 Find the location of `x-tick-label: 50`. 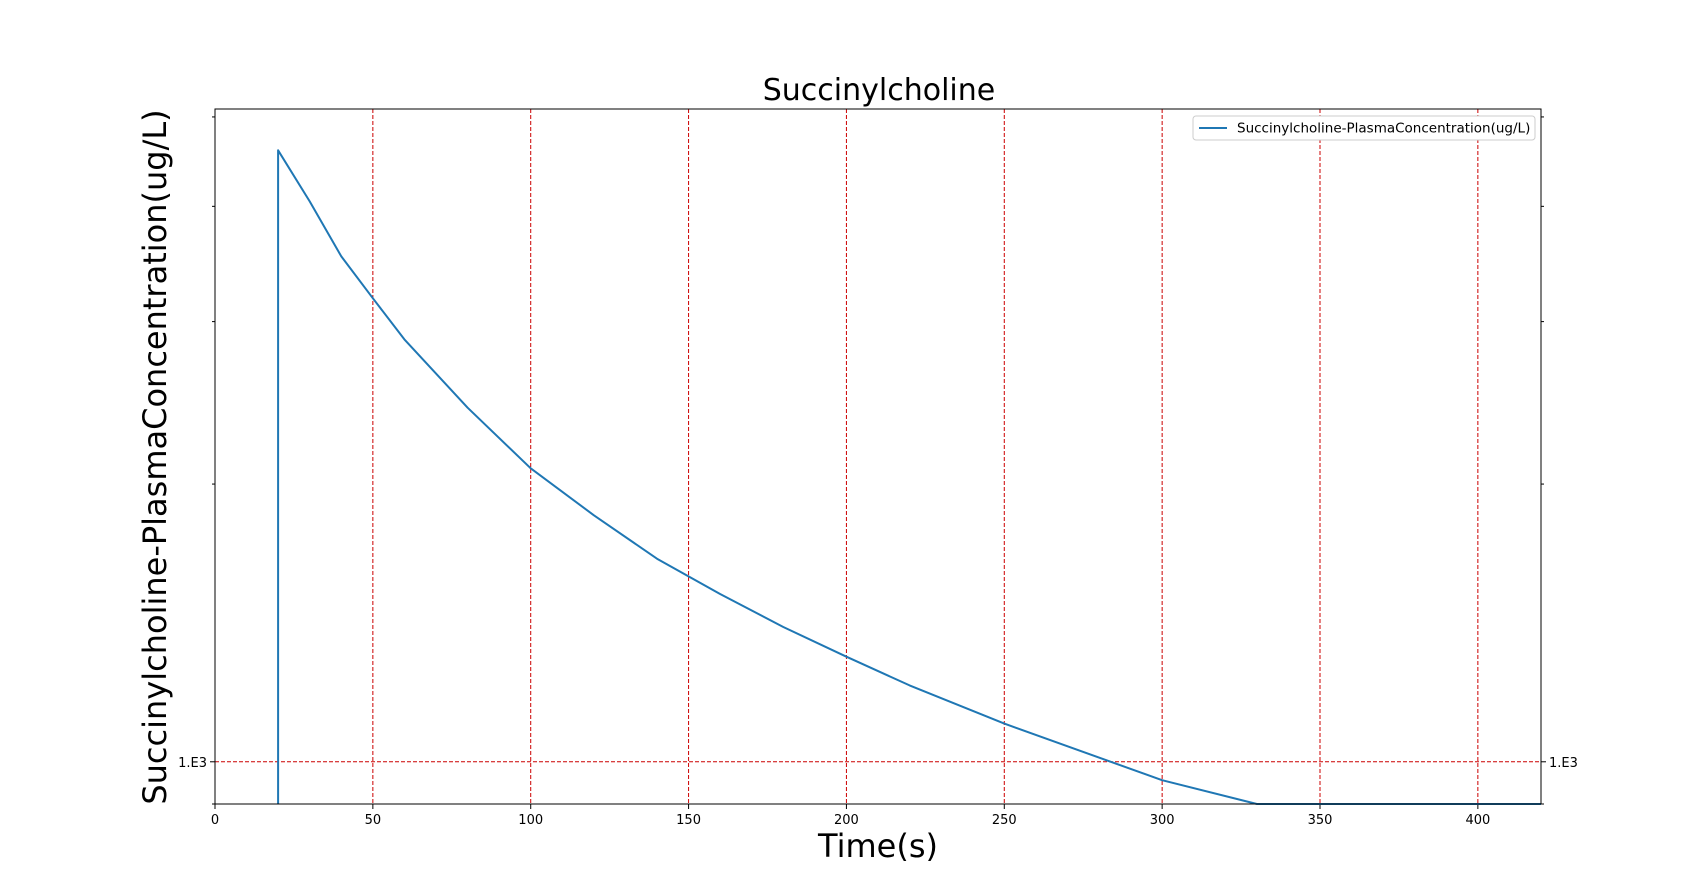

x-tick-label: 50 is located at coordinates (373, 820).